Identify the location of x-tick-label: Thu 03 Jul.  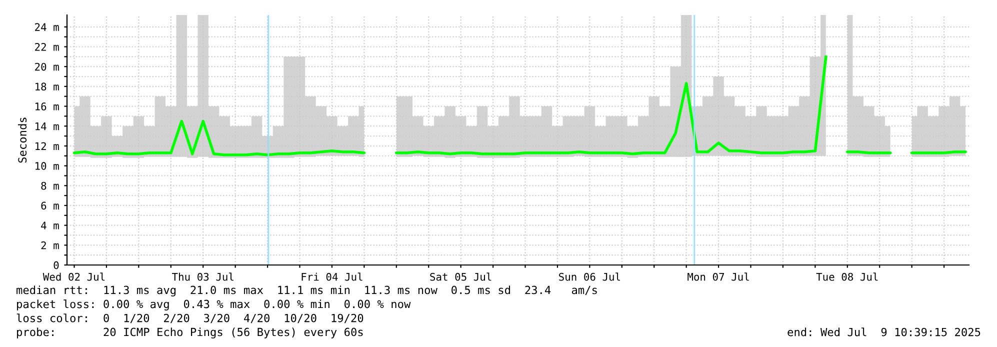
(203, 276).